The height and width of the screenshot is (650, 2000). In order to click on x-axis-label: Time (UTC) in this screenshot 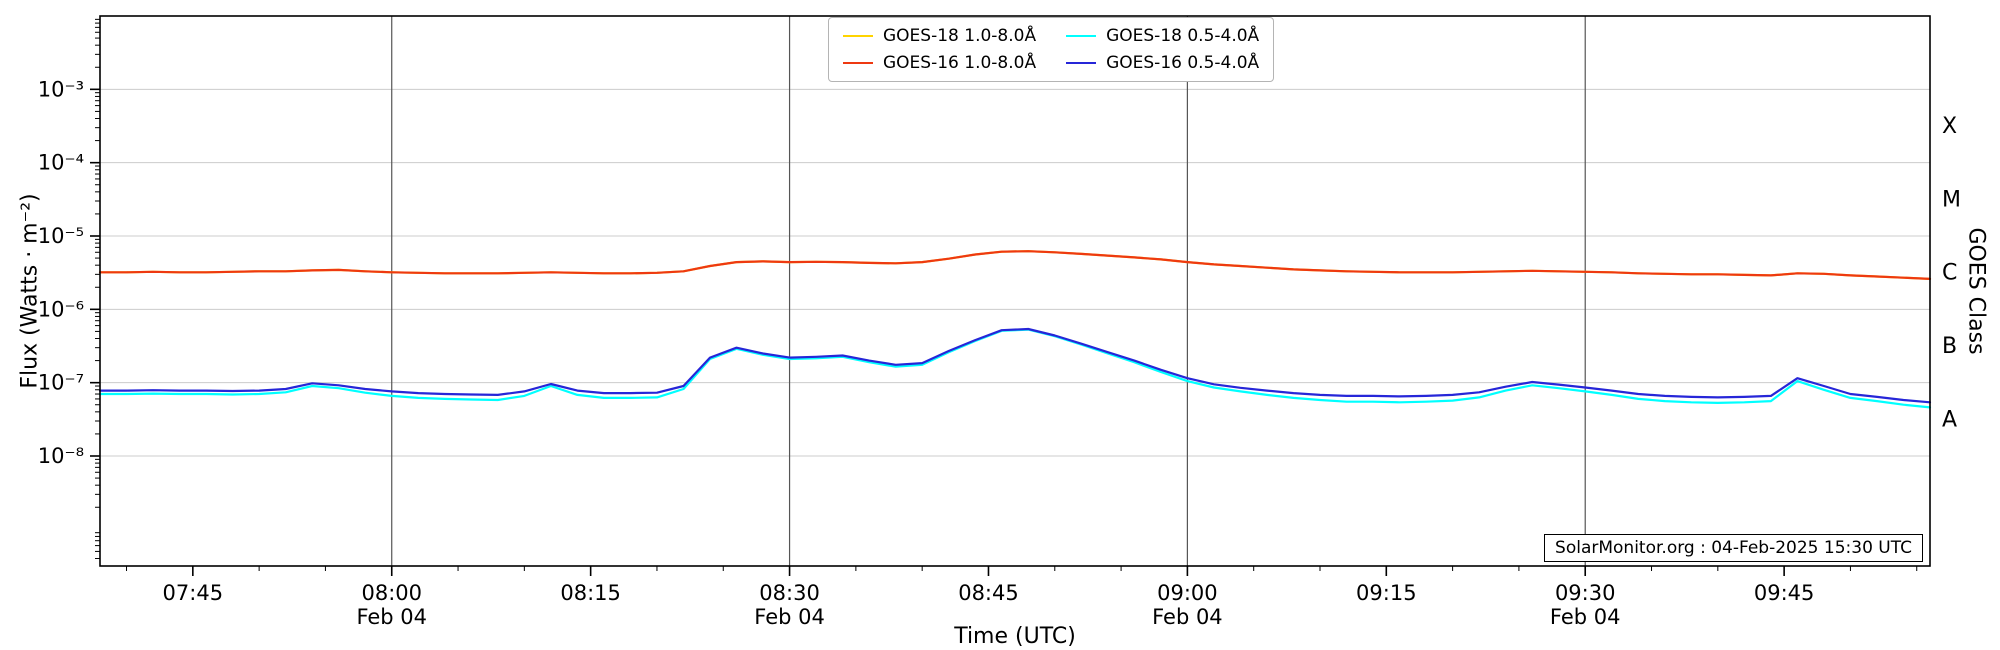, I will do `click(1015, 636)`.